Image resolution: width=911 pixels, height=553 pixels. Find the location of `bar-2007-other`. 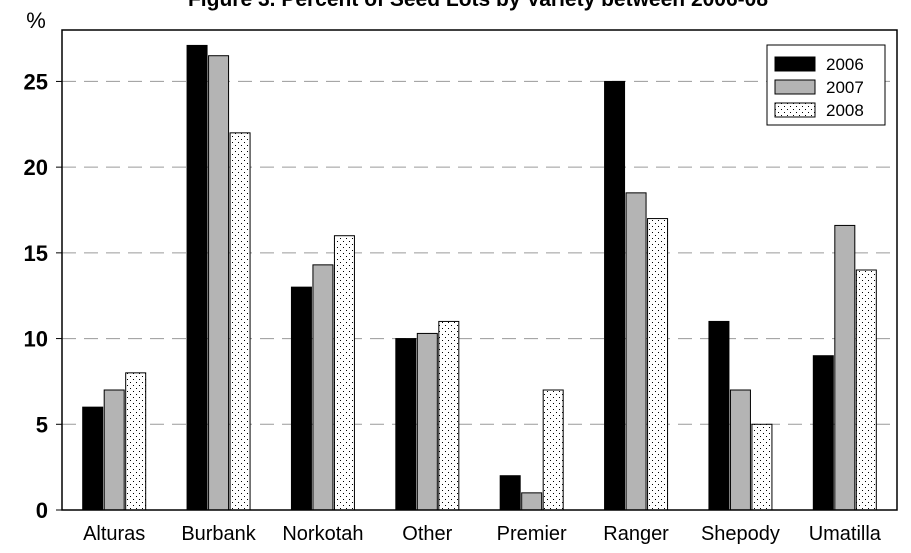

bar-2007-other is located at coordinates (427, 421).